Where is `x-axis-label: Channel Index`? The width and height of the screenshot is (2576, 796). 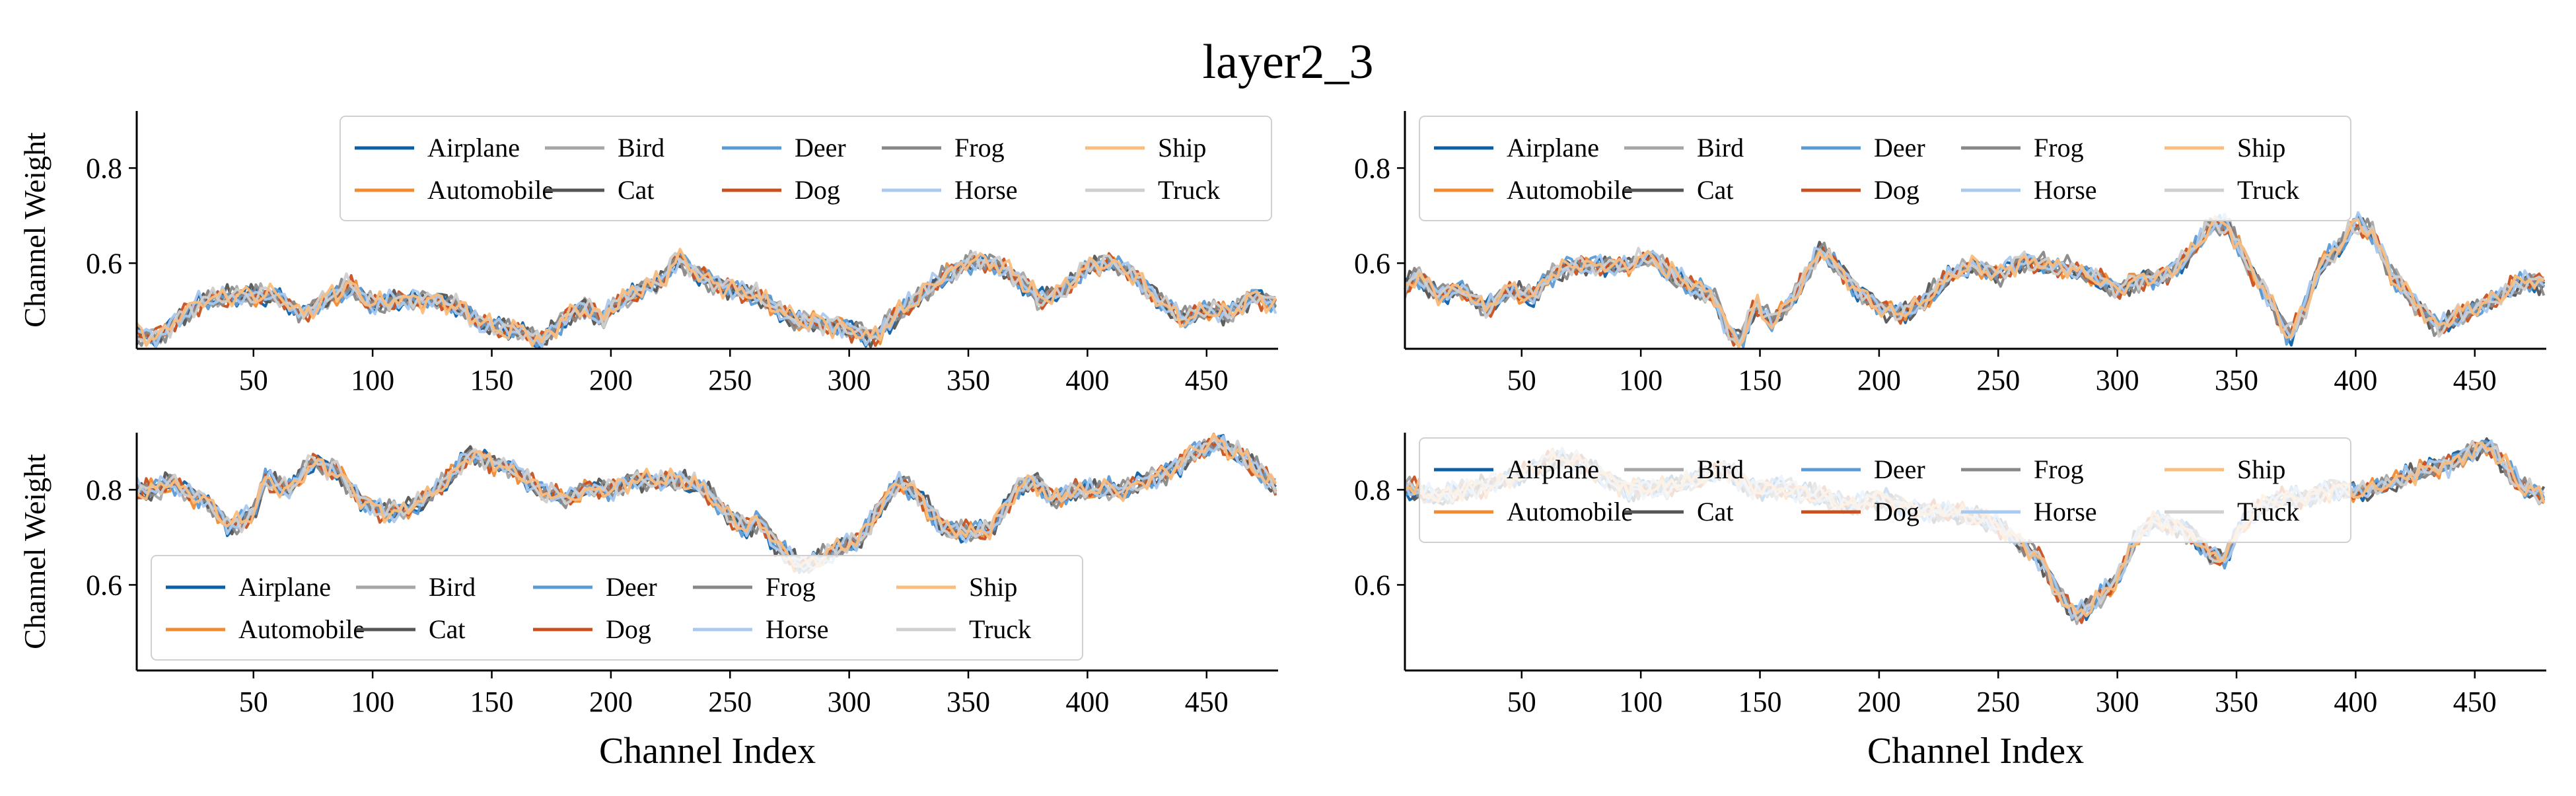
x-axis-label: Channel Index is located at coordinates (707, 751).